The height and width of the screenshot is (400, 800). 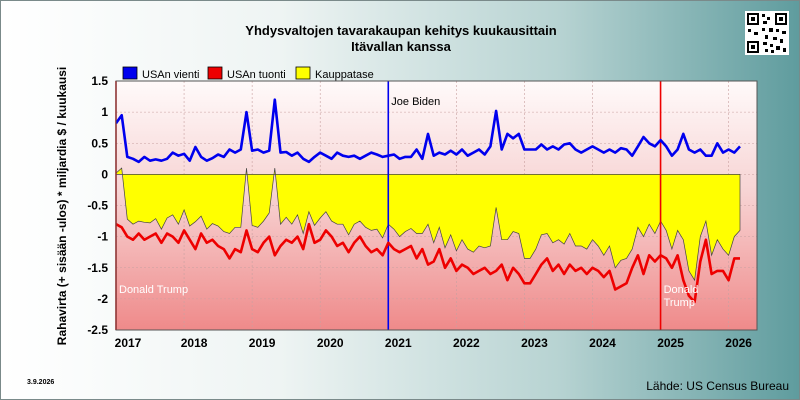 I want to click on legend-label: USAn tuonti, so click(x=256, y=75).